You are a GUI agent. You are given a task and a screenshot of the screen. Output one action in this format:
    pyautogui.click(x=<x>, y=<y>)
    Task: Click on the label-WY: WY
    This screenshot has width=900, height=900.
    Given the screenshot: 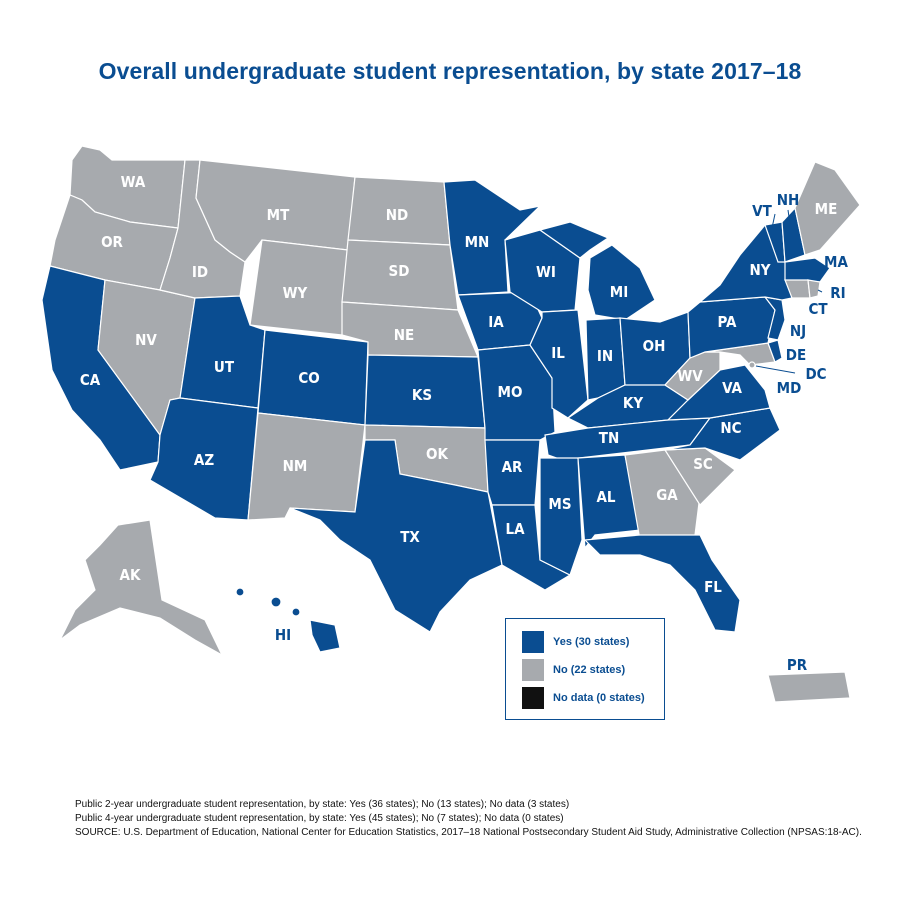 What is the action you would take?
    pyautogui.click(x=295, y=293)
    